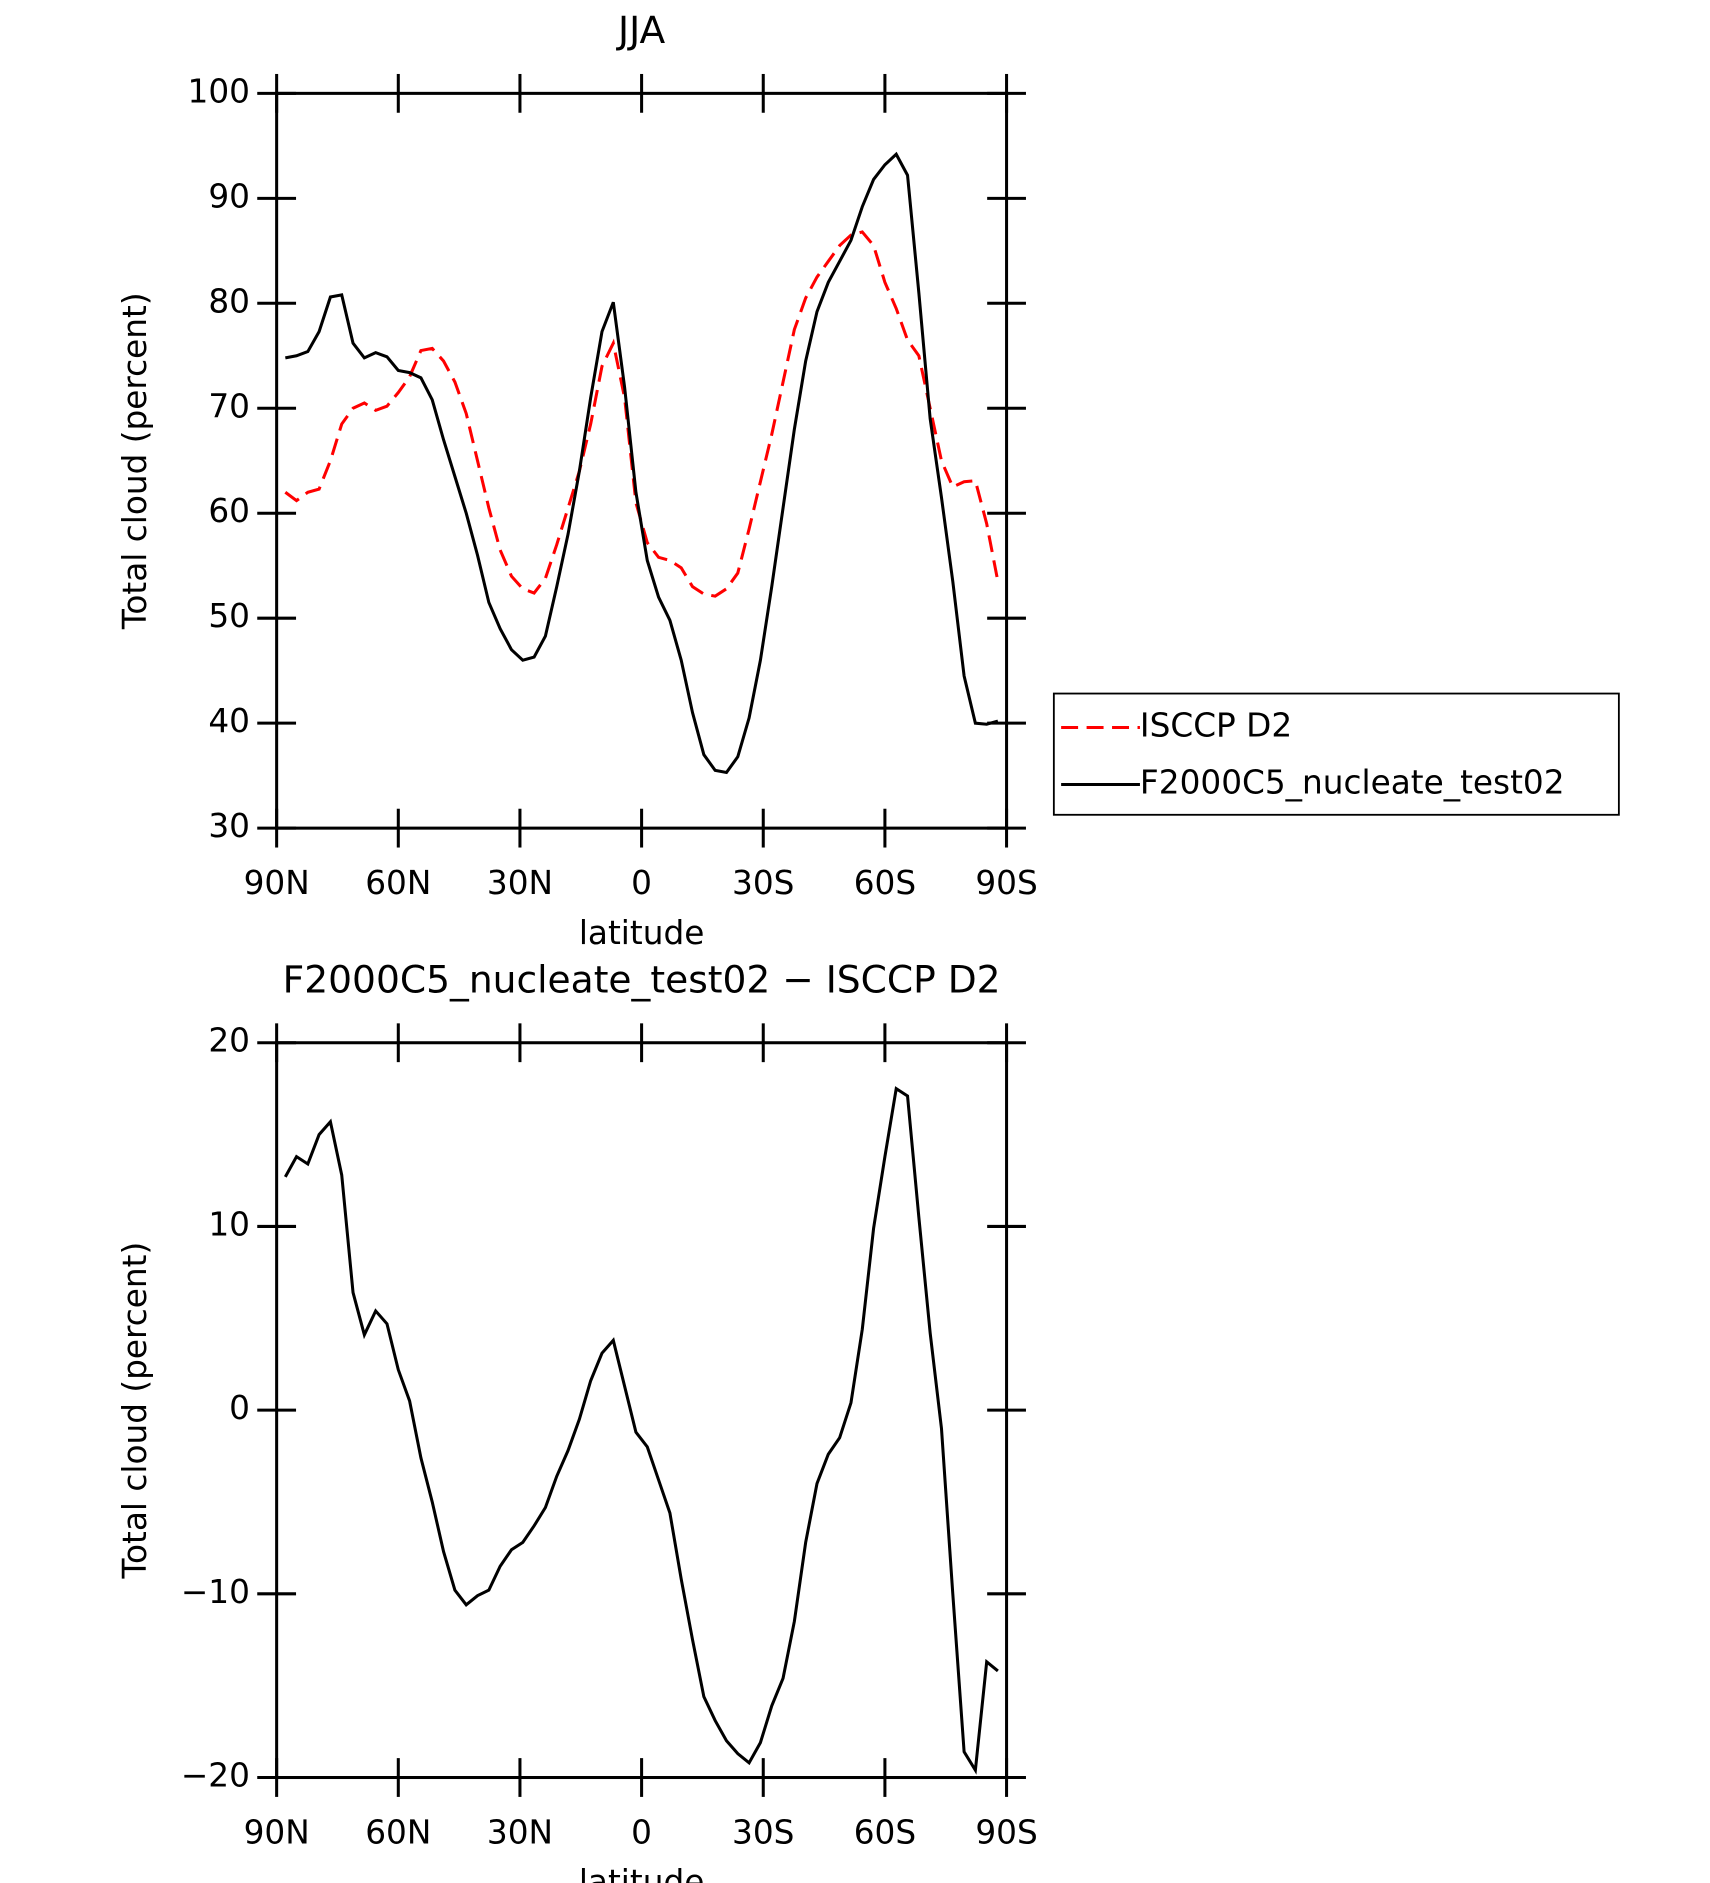 The image size is (1710, 1883). What do you see at coordinates (1216, 725) in the screenshot?
I see `legend-label: ISCCP D2` at bounding box center [1216, 725].